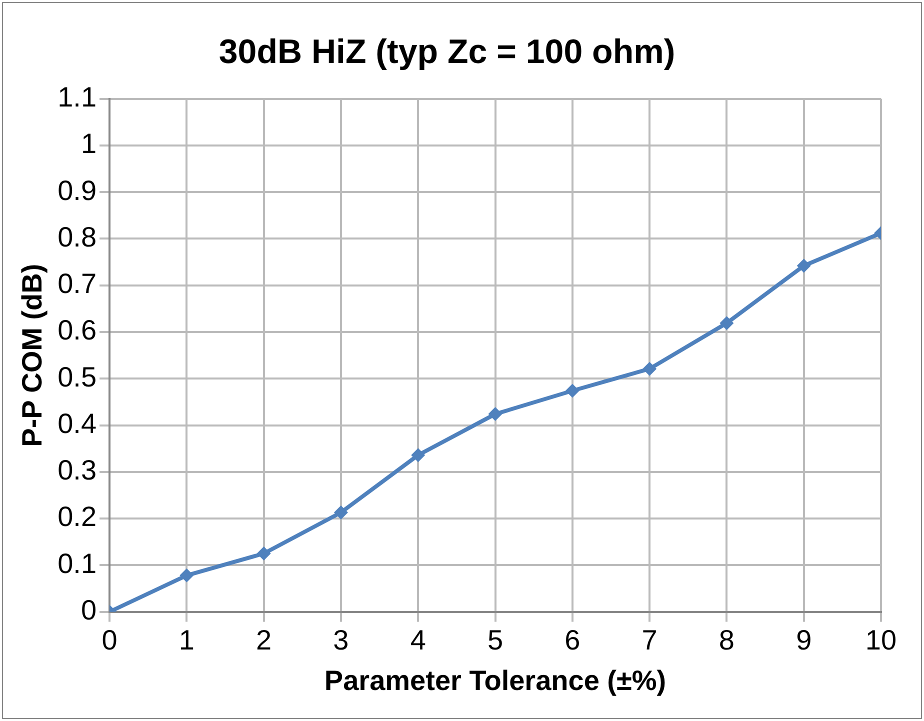  What do you see at coordinates (881, 640) in the screenshot?
I see `x-tick-label: 10` at bounding box center [881, 640].